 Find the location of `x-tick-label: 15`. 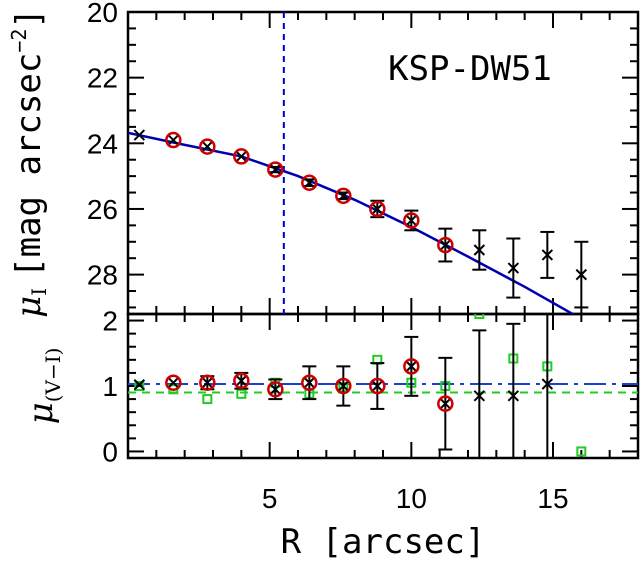

x-tick-label: 15 is located at coordinates (552, 498).